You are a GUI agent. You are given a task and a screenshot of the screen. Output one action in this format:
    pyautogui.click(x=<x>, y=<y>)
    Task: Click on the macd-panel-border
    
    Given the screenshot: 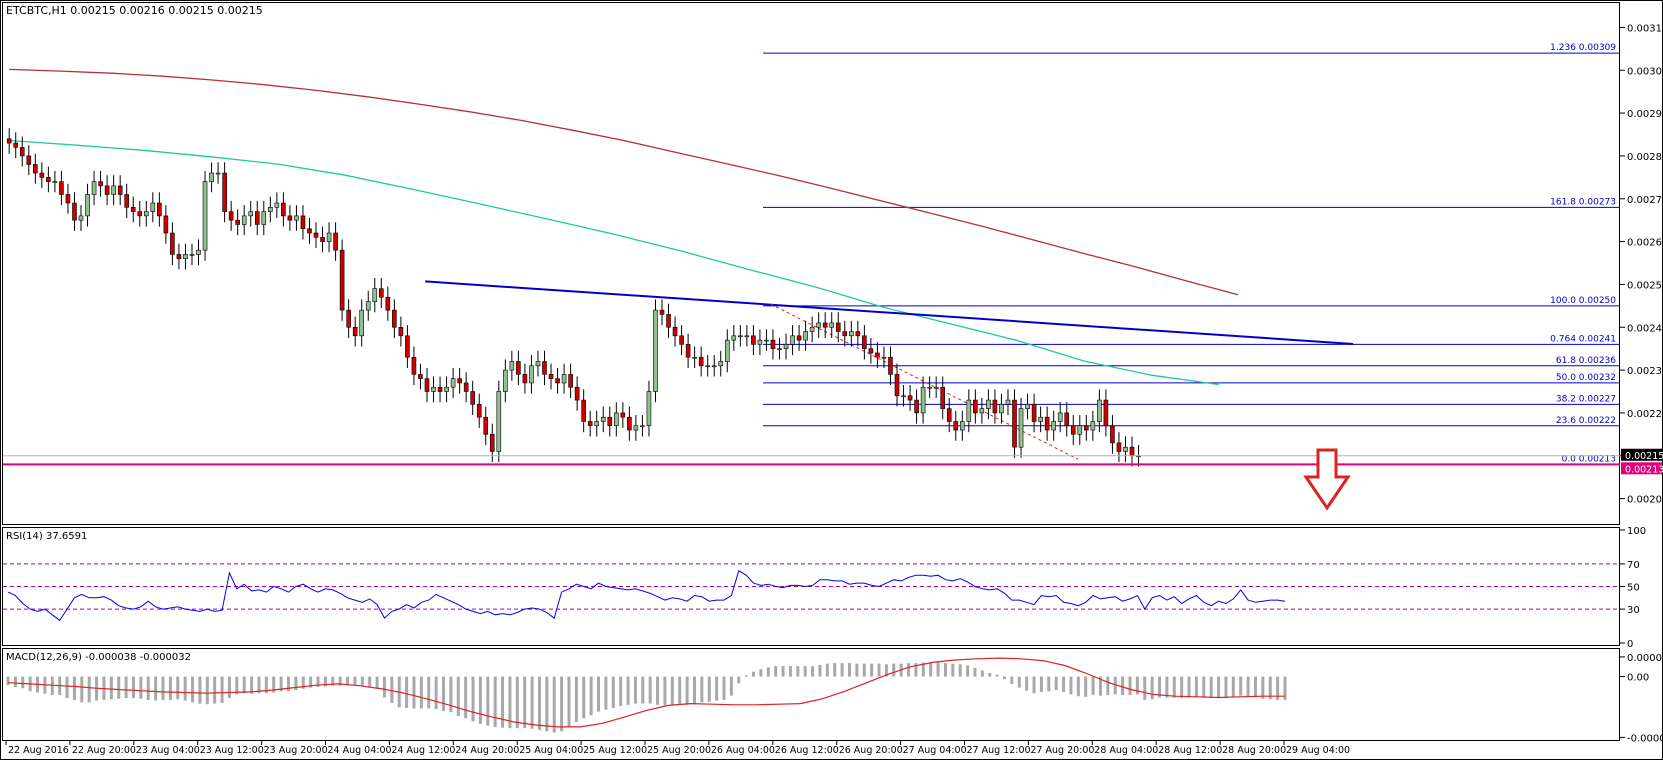 What is the action you would take?
    pyautogui.click(x=811, y=694)
    